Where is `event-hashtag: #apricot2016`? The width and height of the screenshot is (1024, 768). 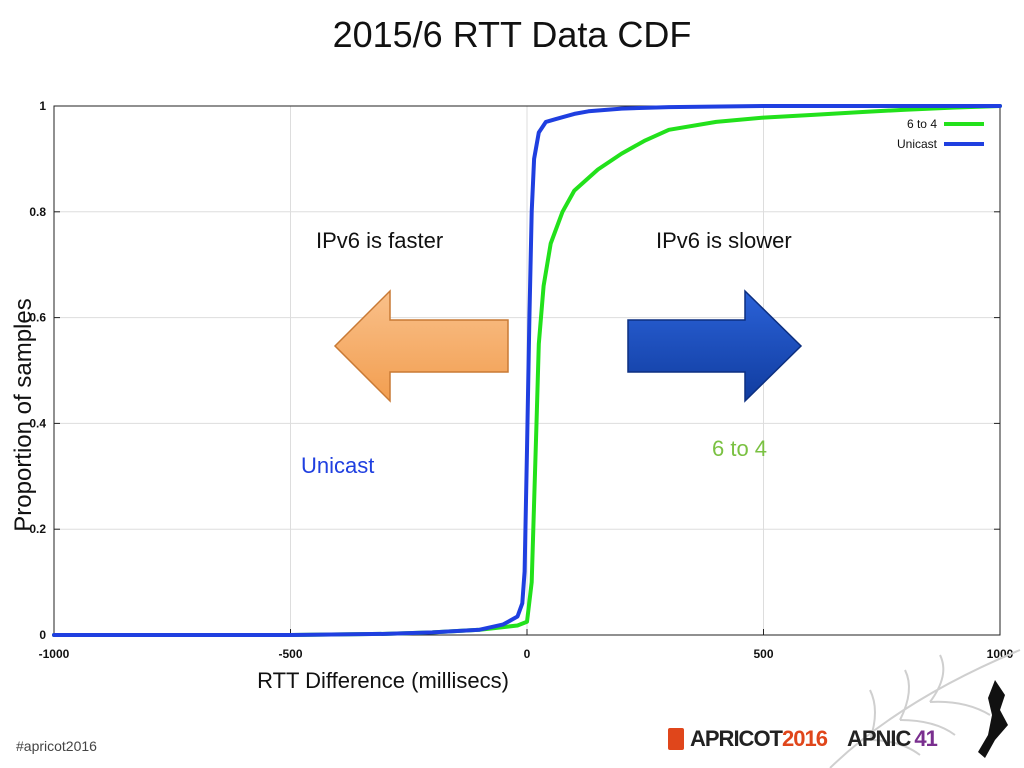 event-hashtag: #apricot2016 is located at coordinates (56, 746).